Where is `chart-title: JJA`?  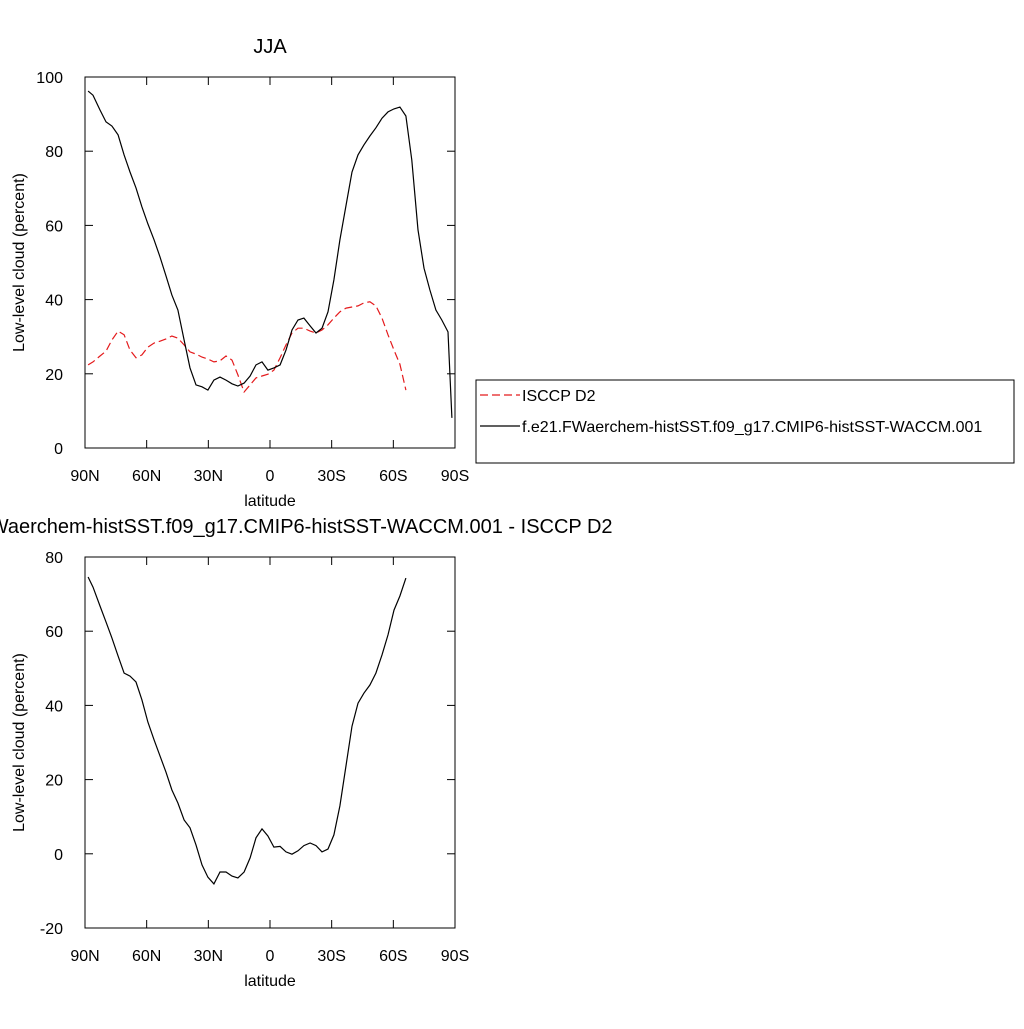 chart-title: JJA is located at coordinates (270, 47).